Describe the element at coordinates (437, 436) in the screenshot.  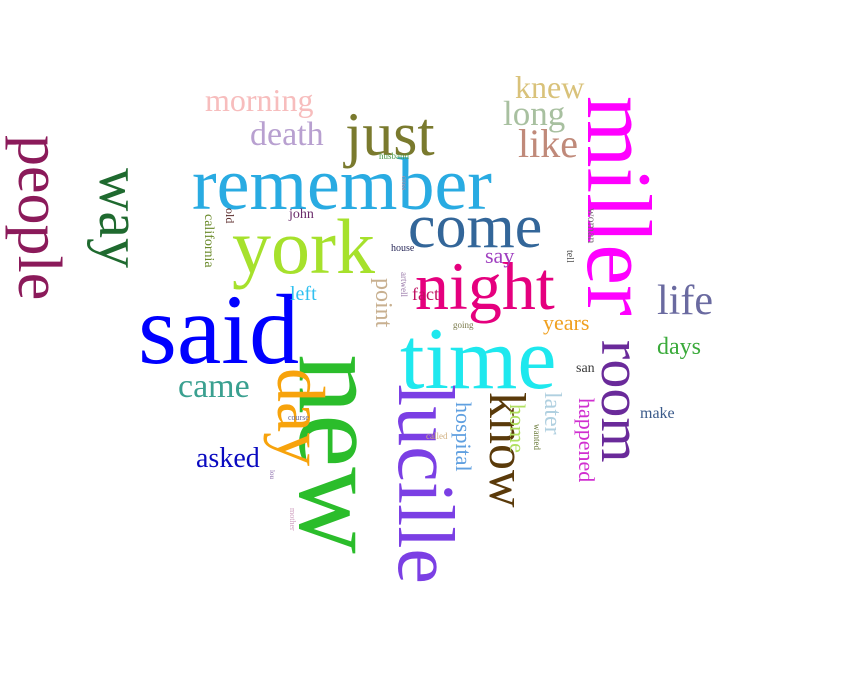
I see `word: called` at that location.